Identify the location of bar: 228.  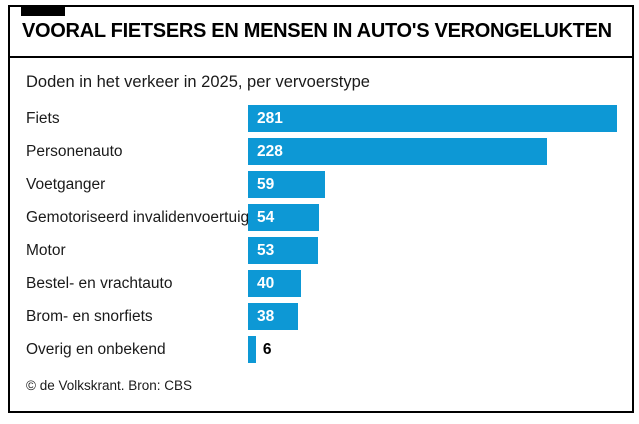
(398, 151).